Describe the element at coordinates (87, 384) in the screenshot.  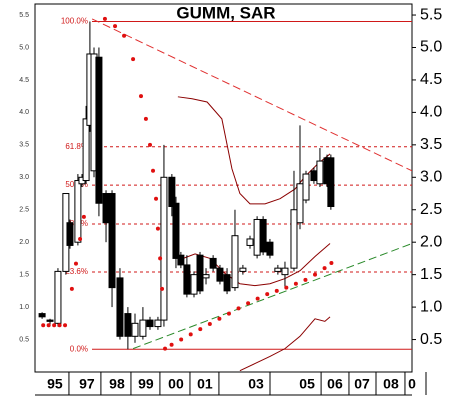
I see `x-tick-label: 97` at that location.